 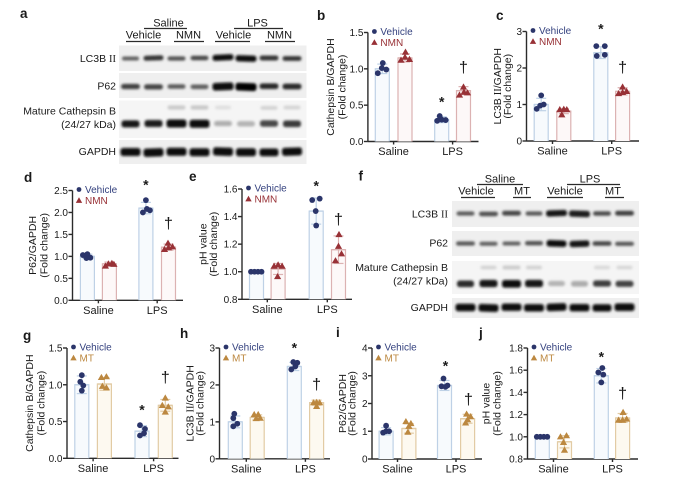 What do you see at coordinates (516, 349) in the screenshot?
I see `svg-text: 1.8` at bounding box center [516, 349].